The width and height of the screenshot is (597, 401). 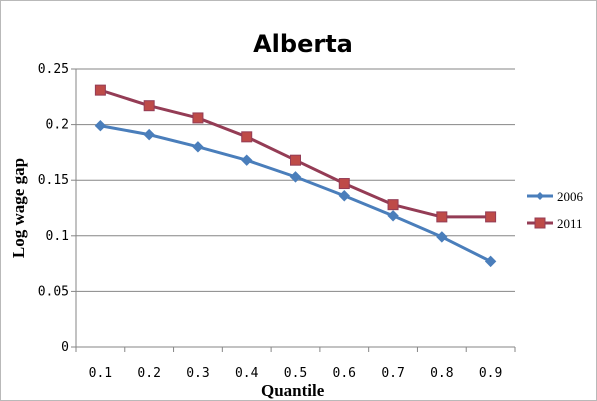 I want to click on x-tick-label: 0.5, so click(x=295, y=373).